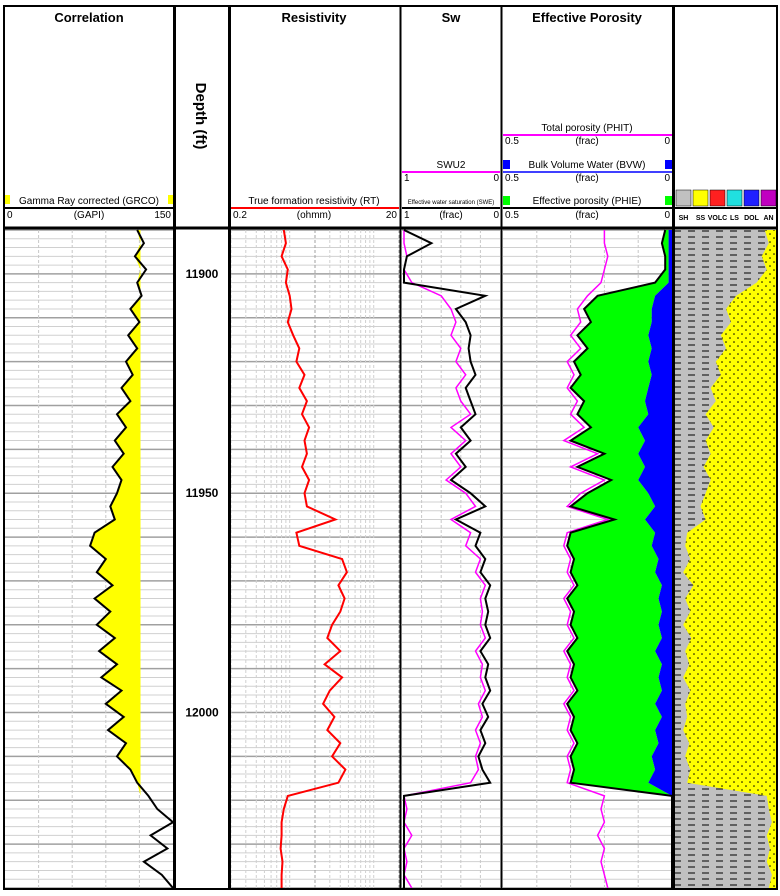 The height and width of the screenshot is (896, 780). I want to click on phit-scale-min: 0.5, so click(512, 141).